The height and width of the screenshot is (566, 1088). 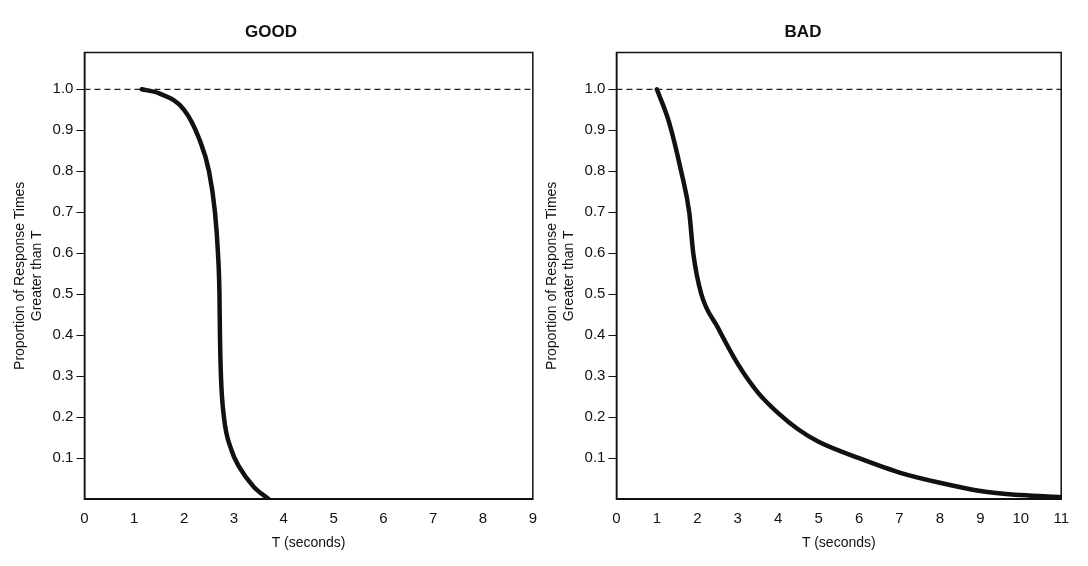 I want to click on chart-title: BAD, so click(x=803, y=31).